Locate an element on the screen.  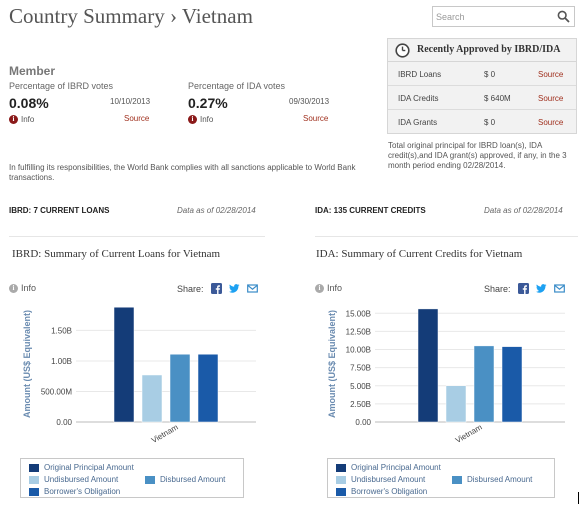
y-tick-label: 500.00M is located at coordinates (56, 391).